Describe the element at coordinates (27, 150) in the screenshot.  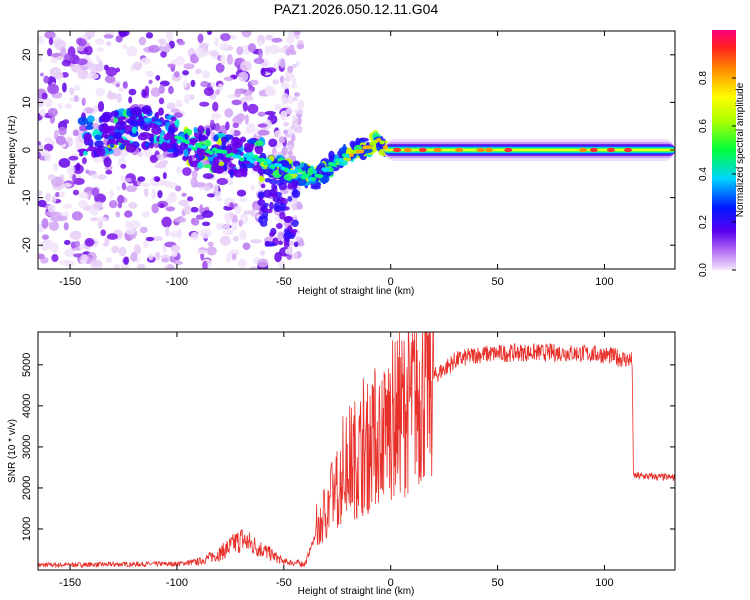
I see `y-tick-label: 0` at that location.